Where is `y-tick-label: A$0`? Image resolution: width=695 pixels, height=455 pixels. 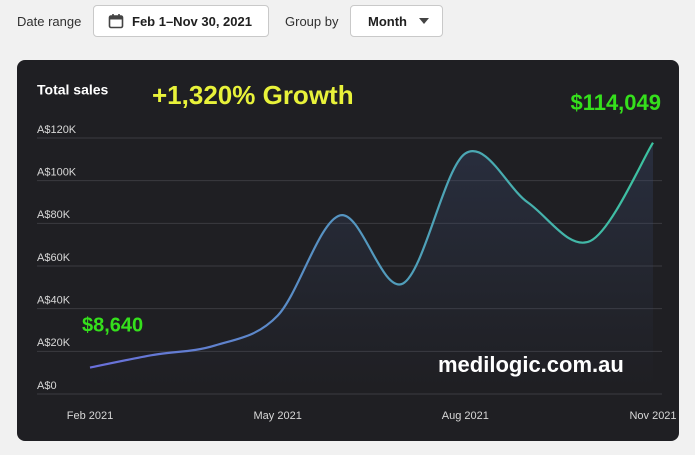 y-tick-label: A$0 is located at coordinates (47, 386).